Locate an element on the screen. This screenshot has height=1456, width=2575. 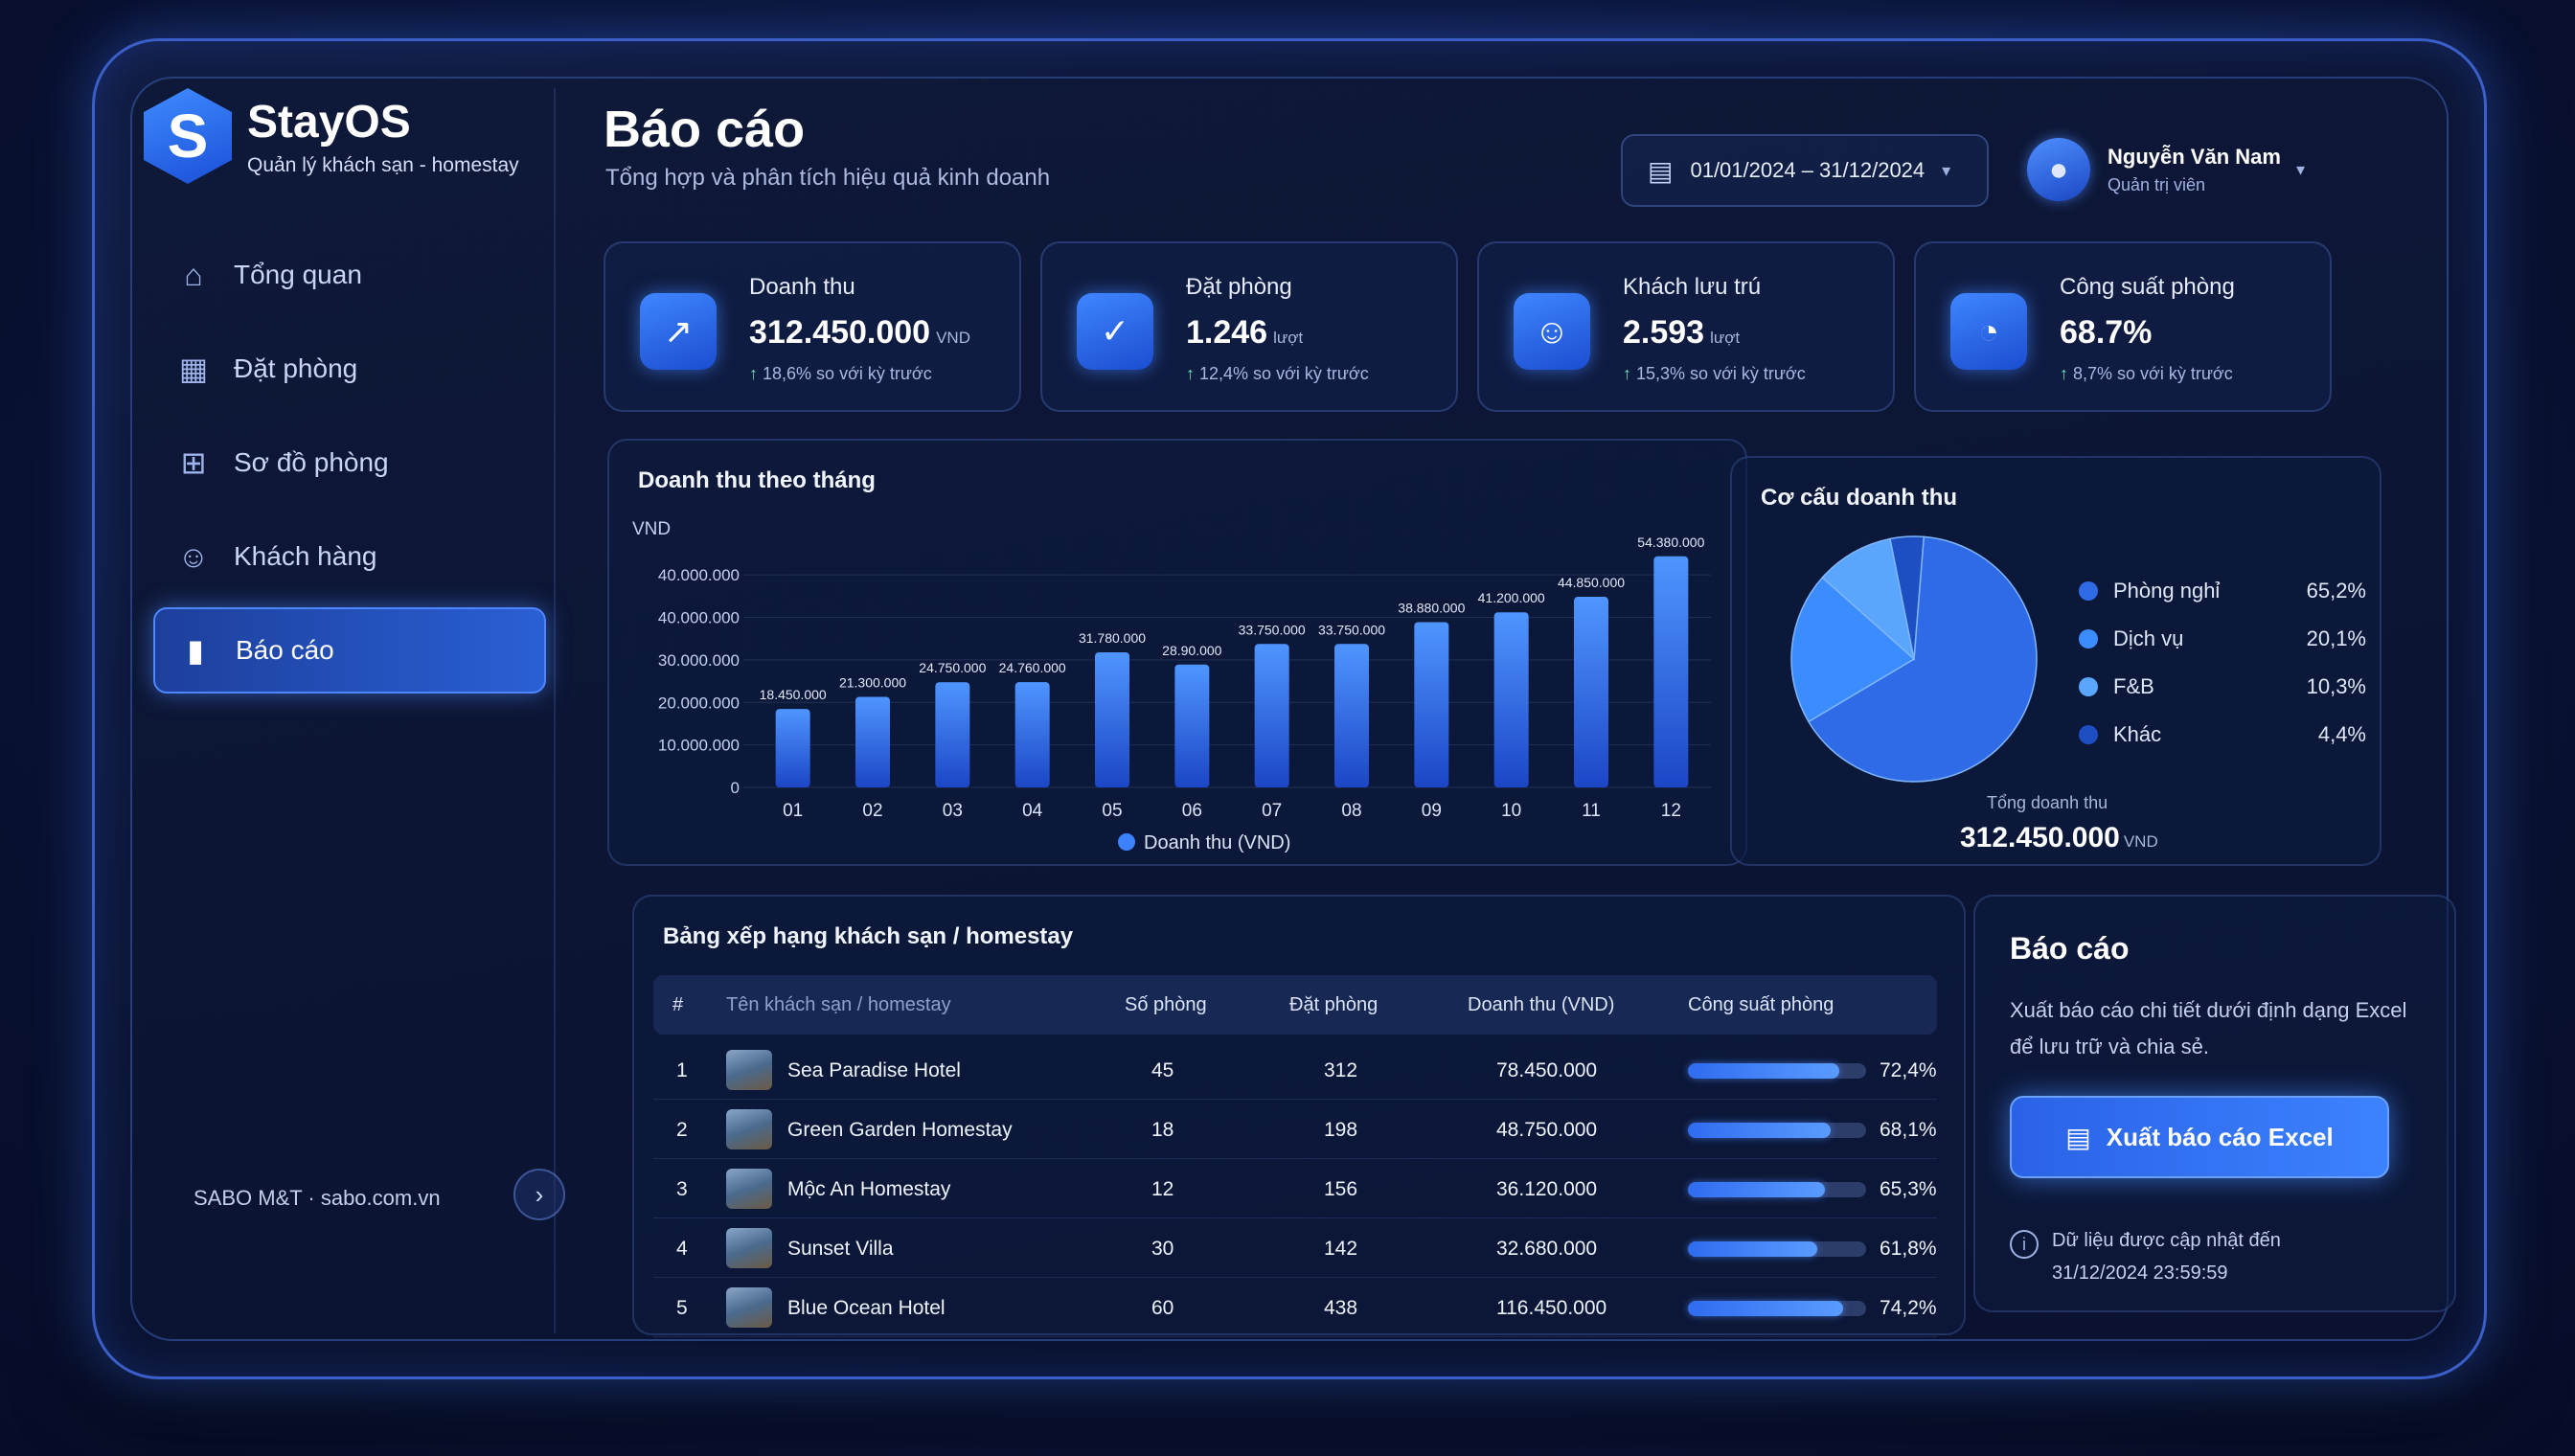
revenue-pie-chart is located at coordinates (1914, 659).